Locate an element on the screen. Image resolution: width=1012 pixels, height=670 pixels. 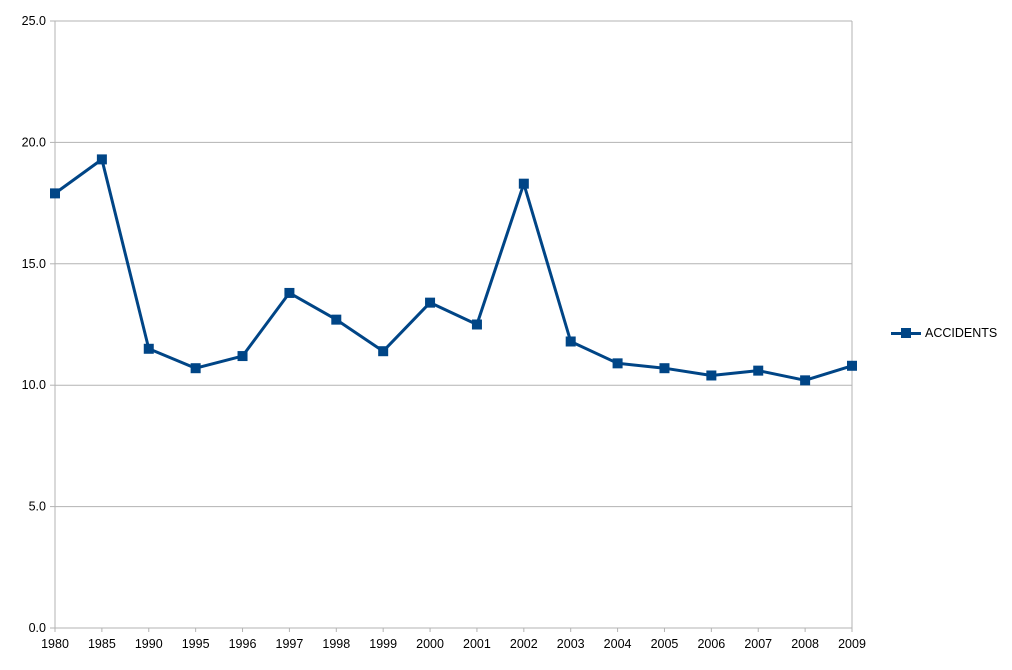
y-tick-label: 10.0 is located at coordinates (34, 385).